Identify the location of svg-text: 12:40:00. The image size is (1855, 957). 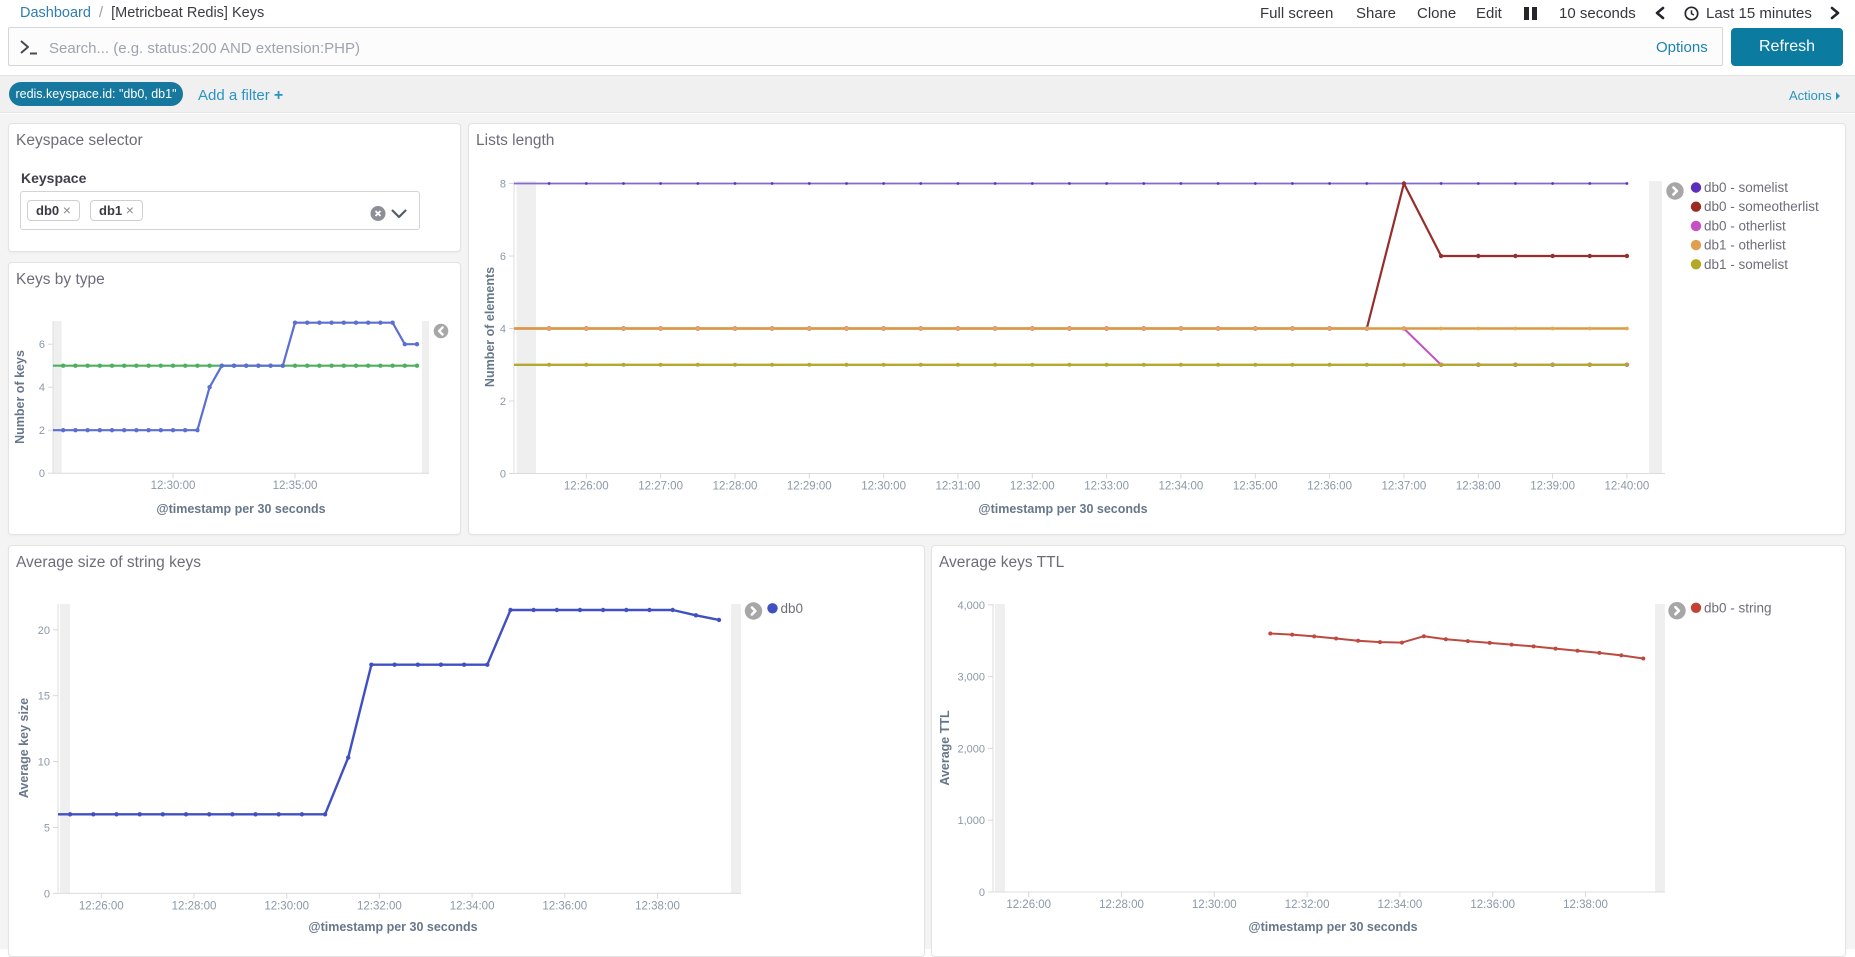
(1627, 487).